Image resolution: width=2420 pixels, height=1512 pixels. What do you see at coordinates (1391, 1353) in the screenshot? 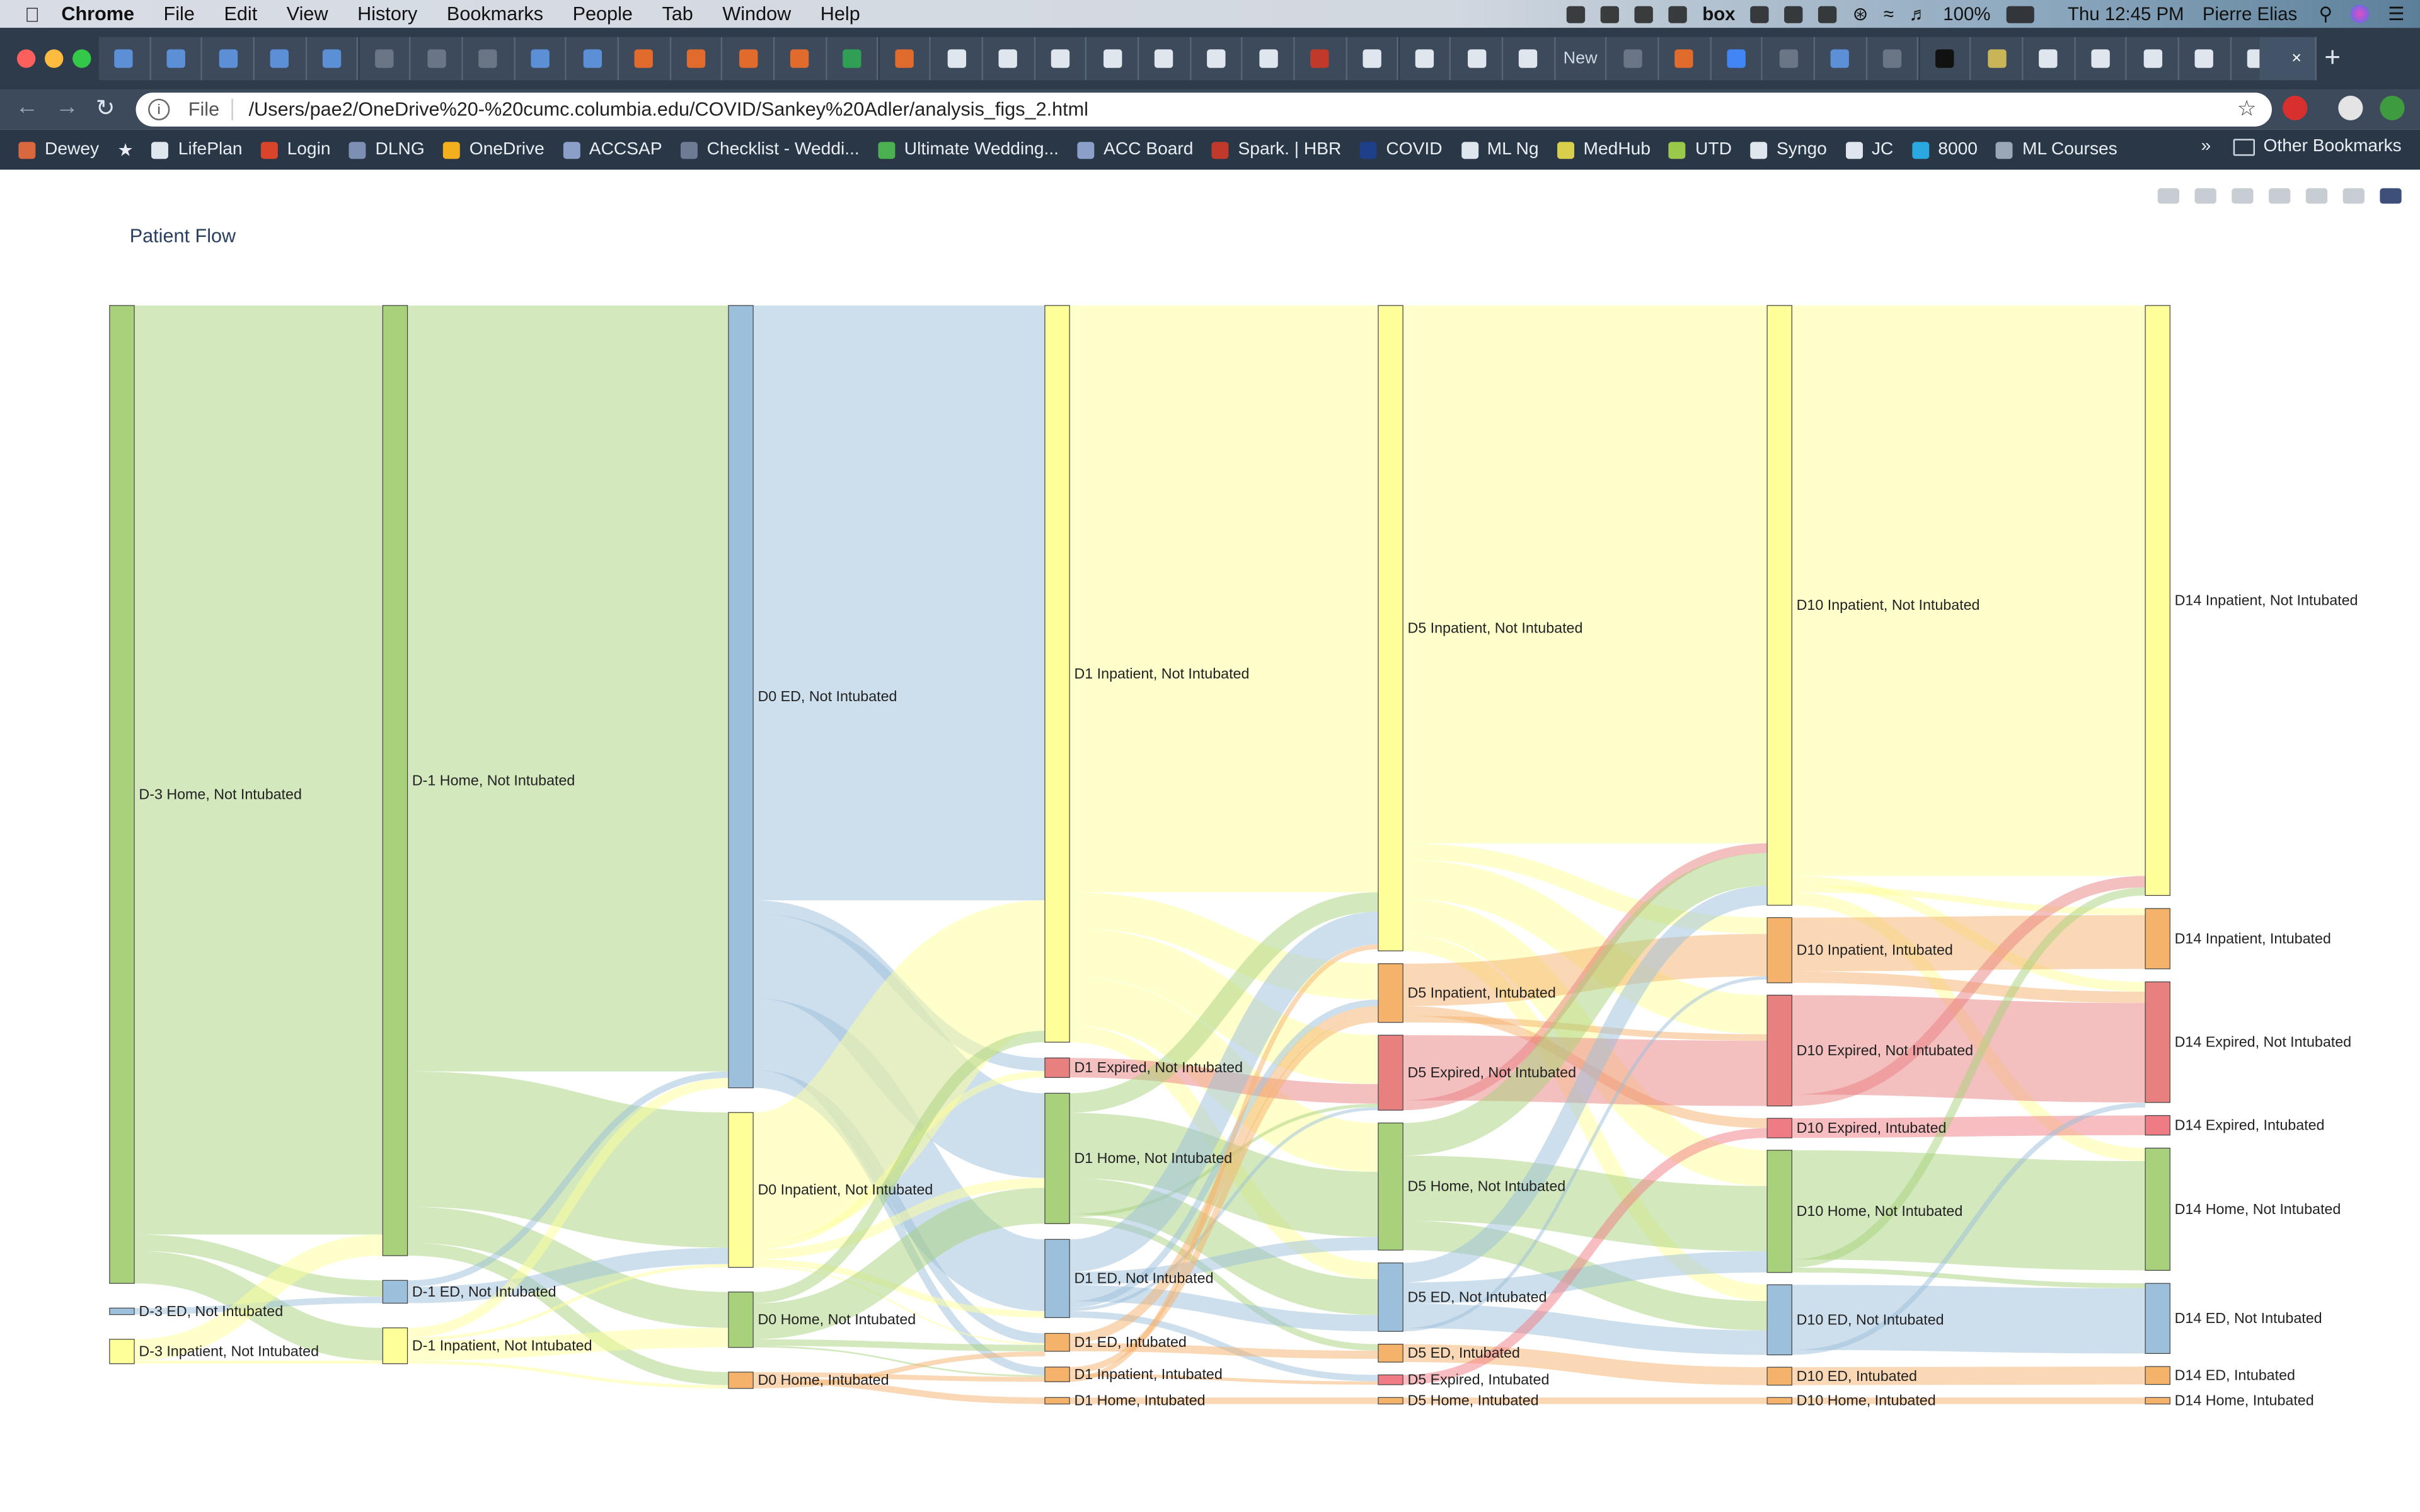
I see `sankey-node-d5_ed_int` at bounding box center [1391, 1353].